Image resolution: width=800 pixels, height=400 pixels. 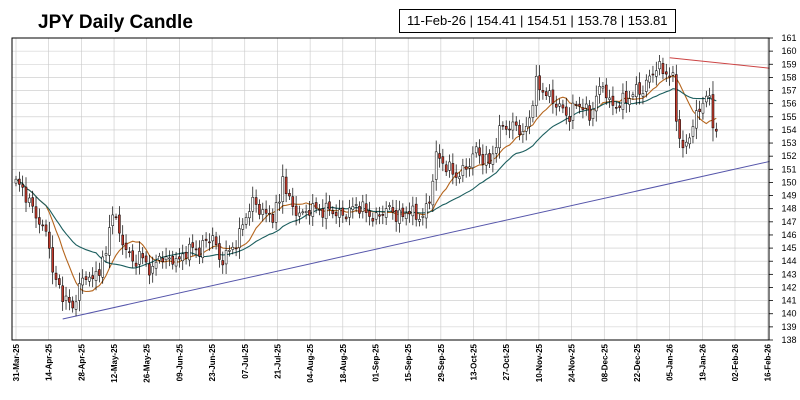 What do you see at coordinates (788, 169) in the screenshot?
I see `y-tick-label: 151` at bounding box center [788, 169].